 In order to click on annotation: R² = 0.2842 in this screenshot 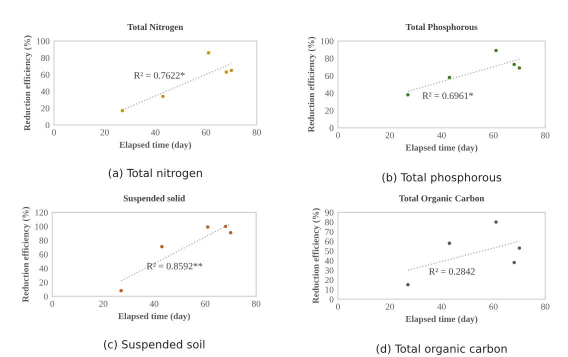, I will do `click(452, 271)`.